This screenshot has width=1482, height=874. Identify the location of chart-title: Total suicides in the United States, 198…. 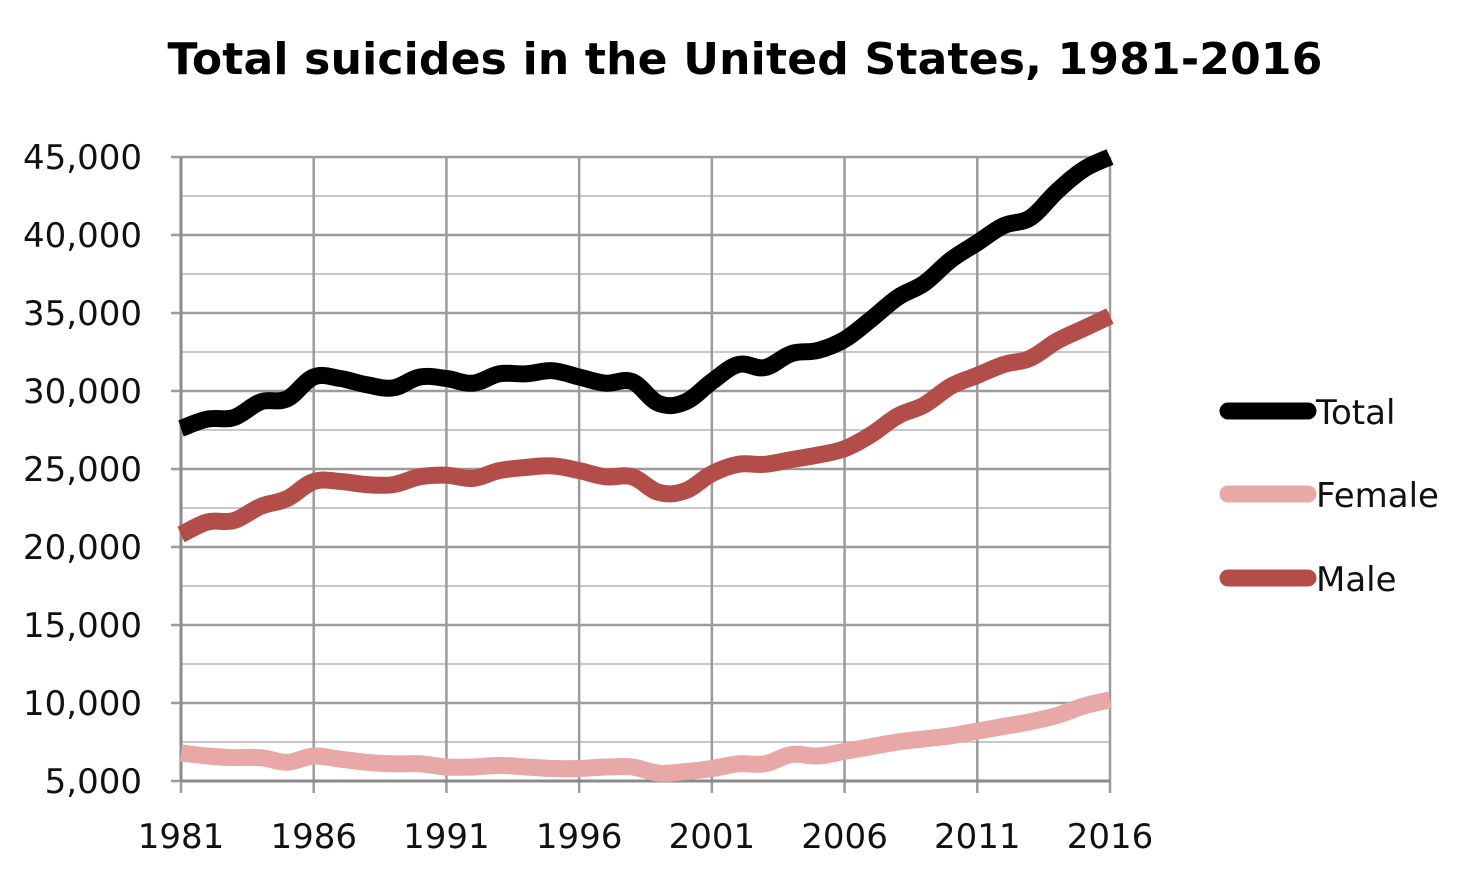
(745, 59).